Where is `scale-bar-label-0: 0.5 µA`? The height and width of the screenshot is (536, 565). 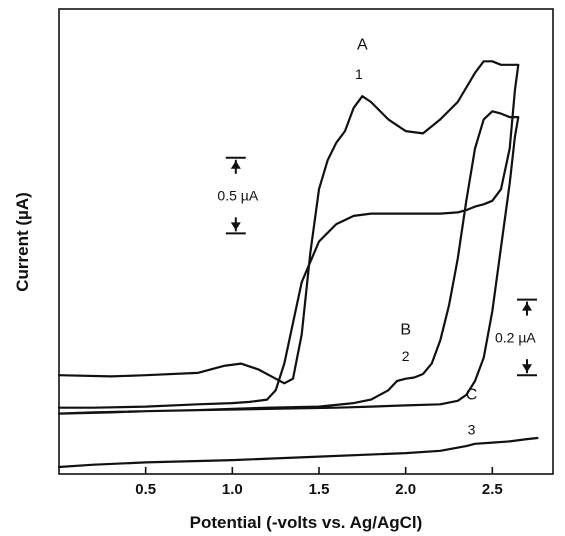 scale-bar-label-0: 0.5 µA is located at coordinates (237, 196).